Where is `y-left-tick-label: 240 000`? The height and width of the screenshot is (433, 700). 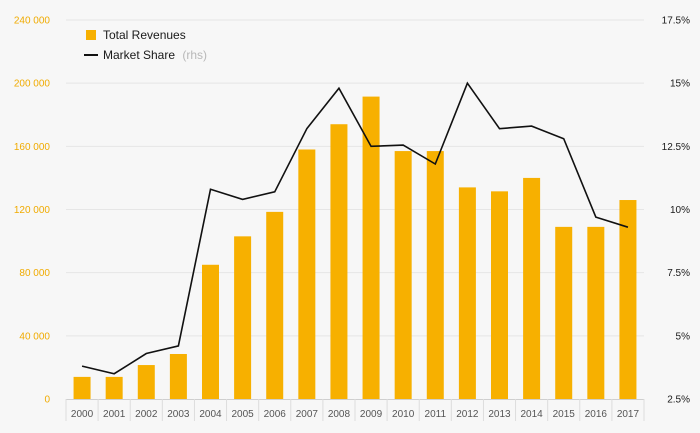
y-left-tick-label: 240 000 is located at coordinates (32, 21).